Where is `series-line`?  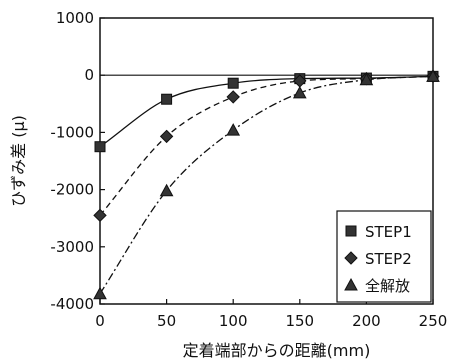 series-line is located at coordinates (266, 111).